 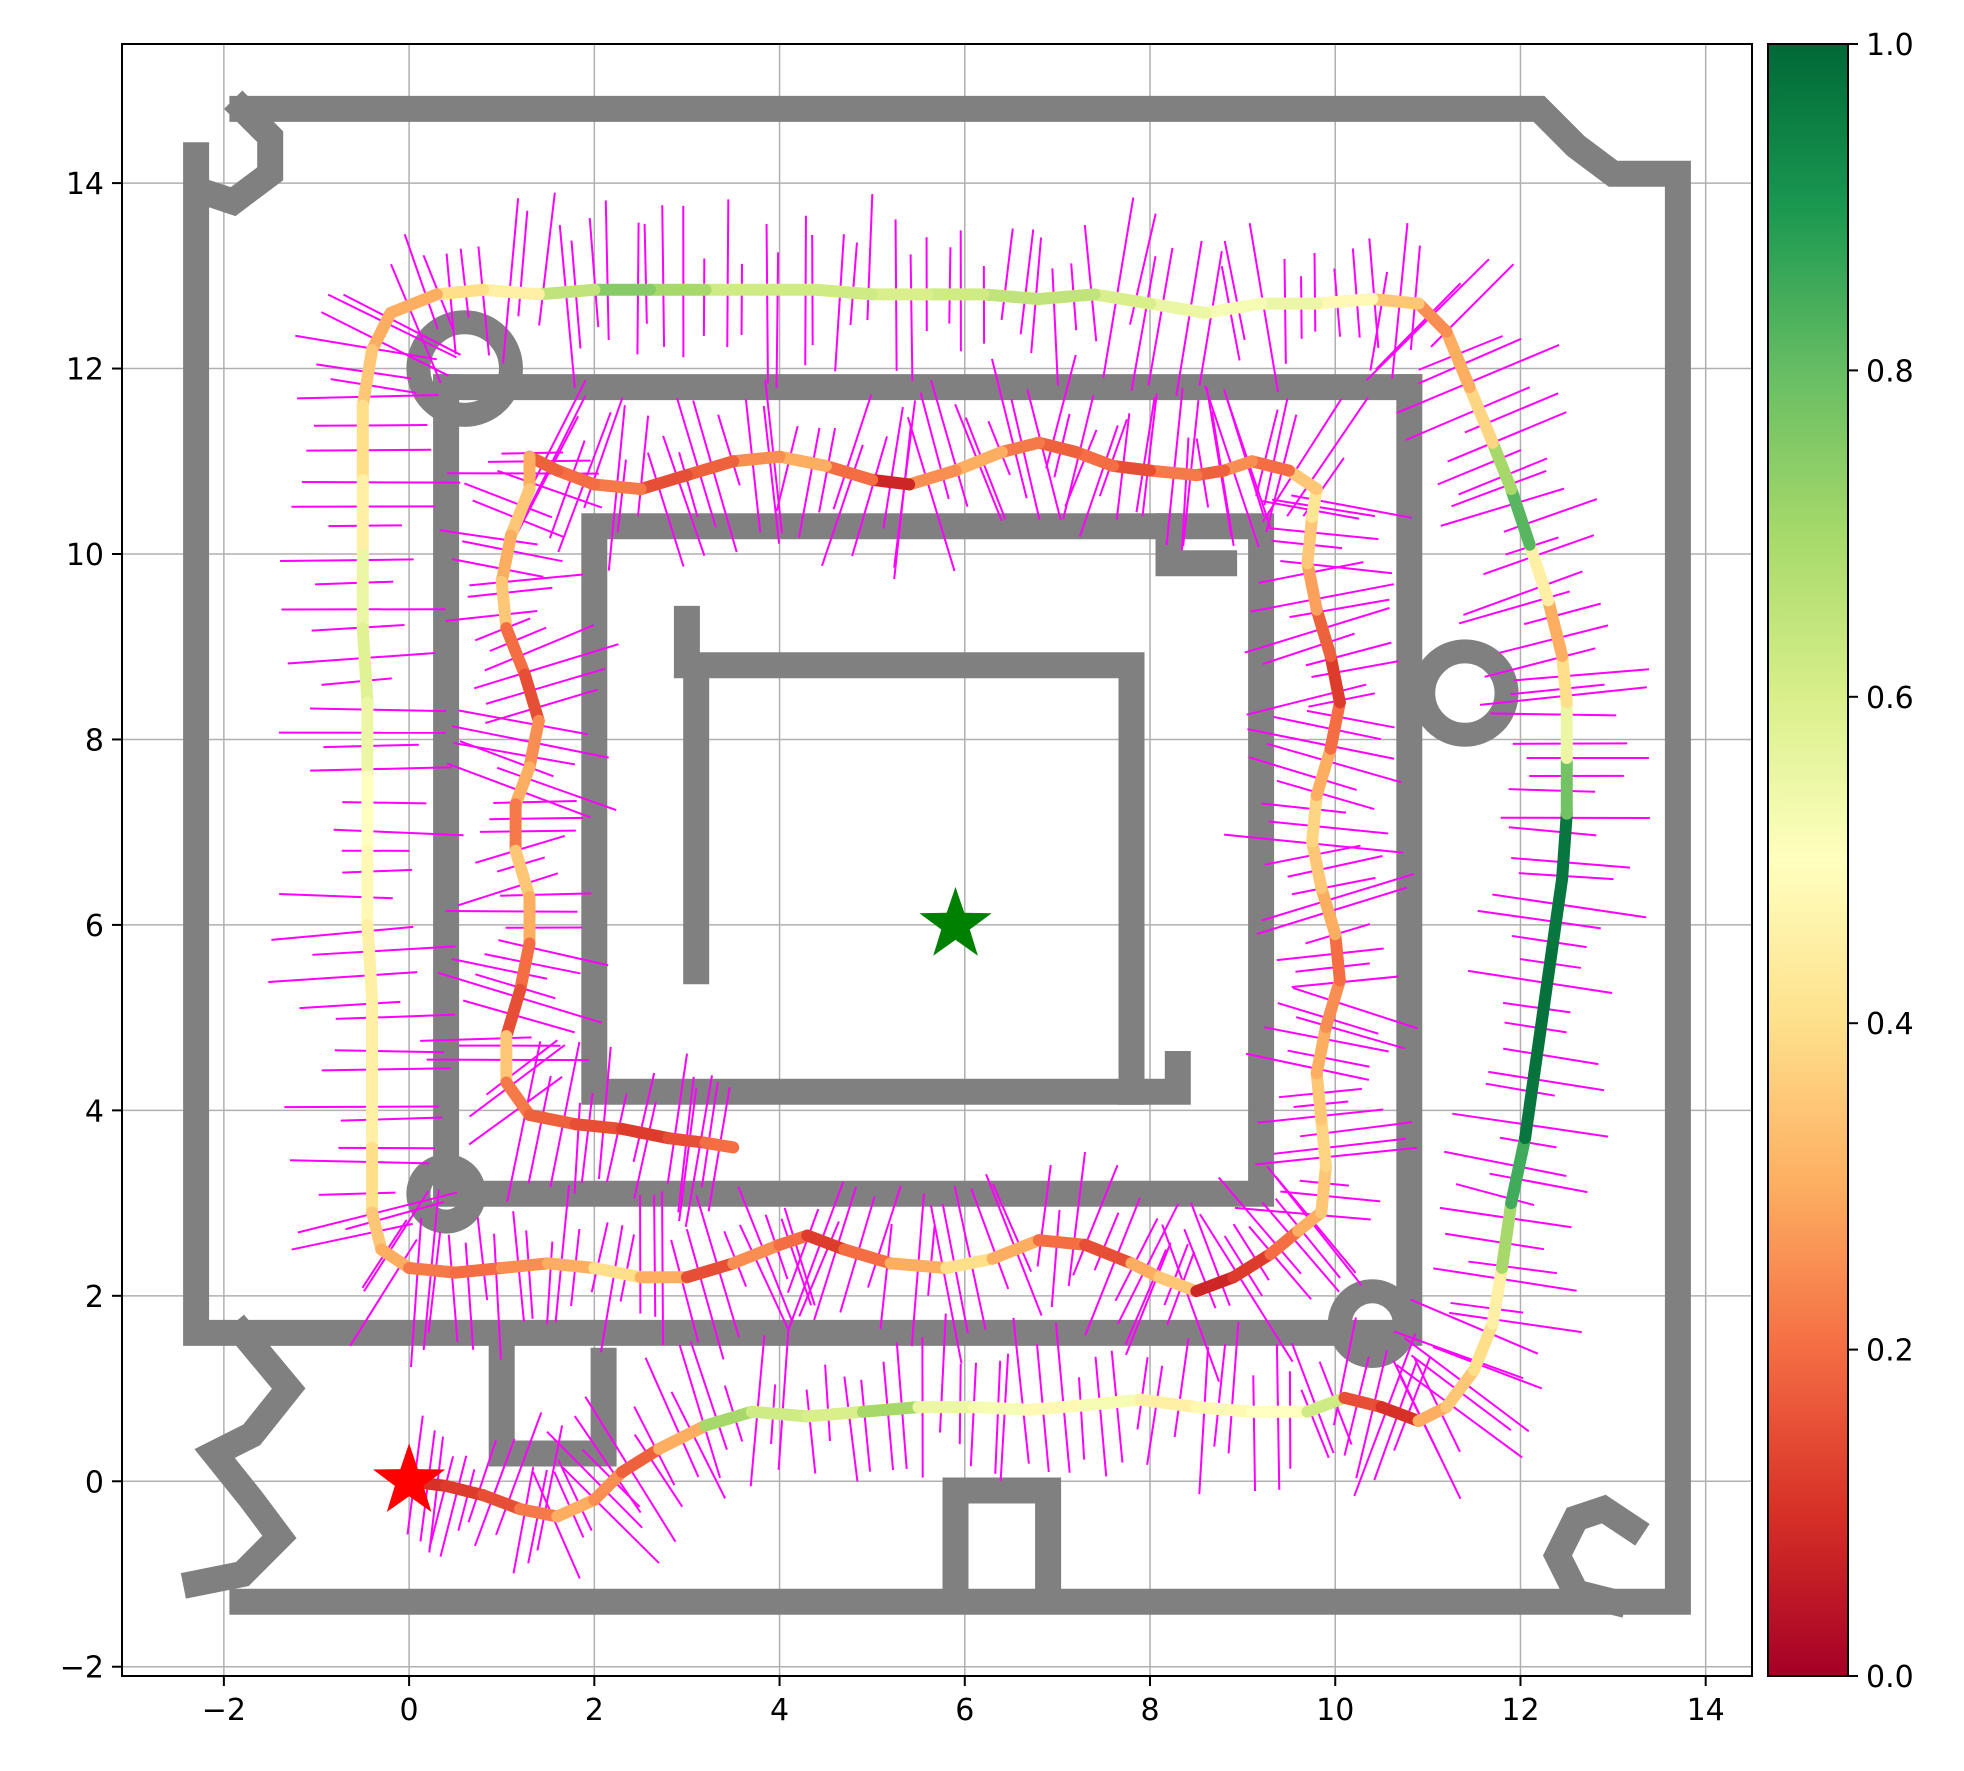 What do you see at coordinates (1520, 1710) in the screenshot?
I see `x-tick-label: 12` at bounding box center [1520, 1710].